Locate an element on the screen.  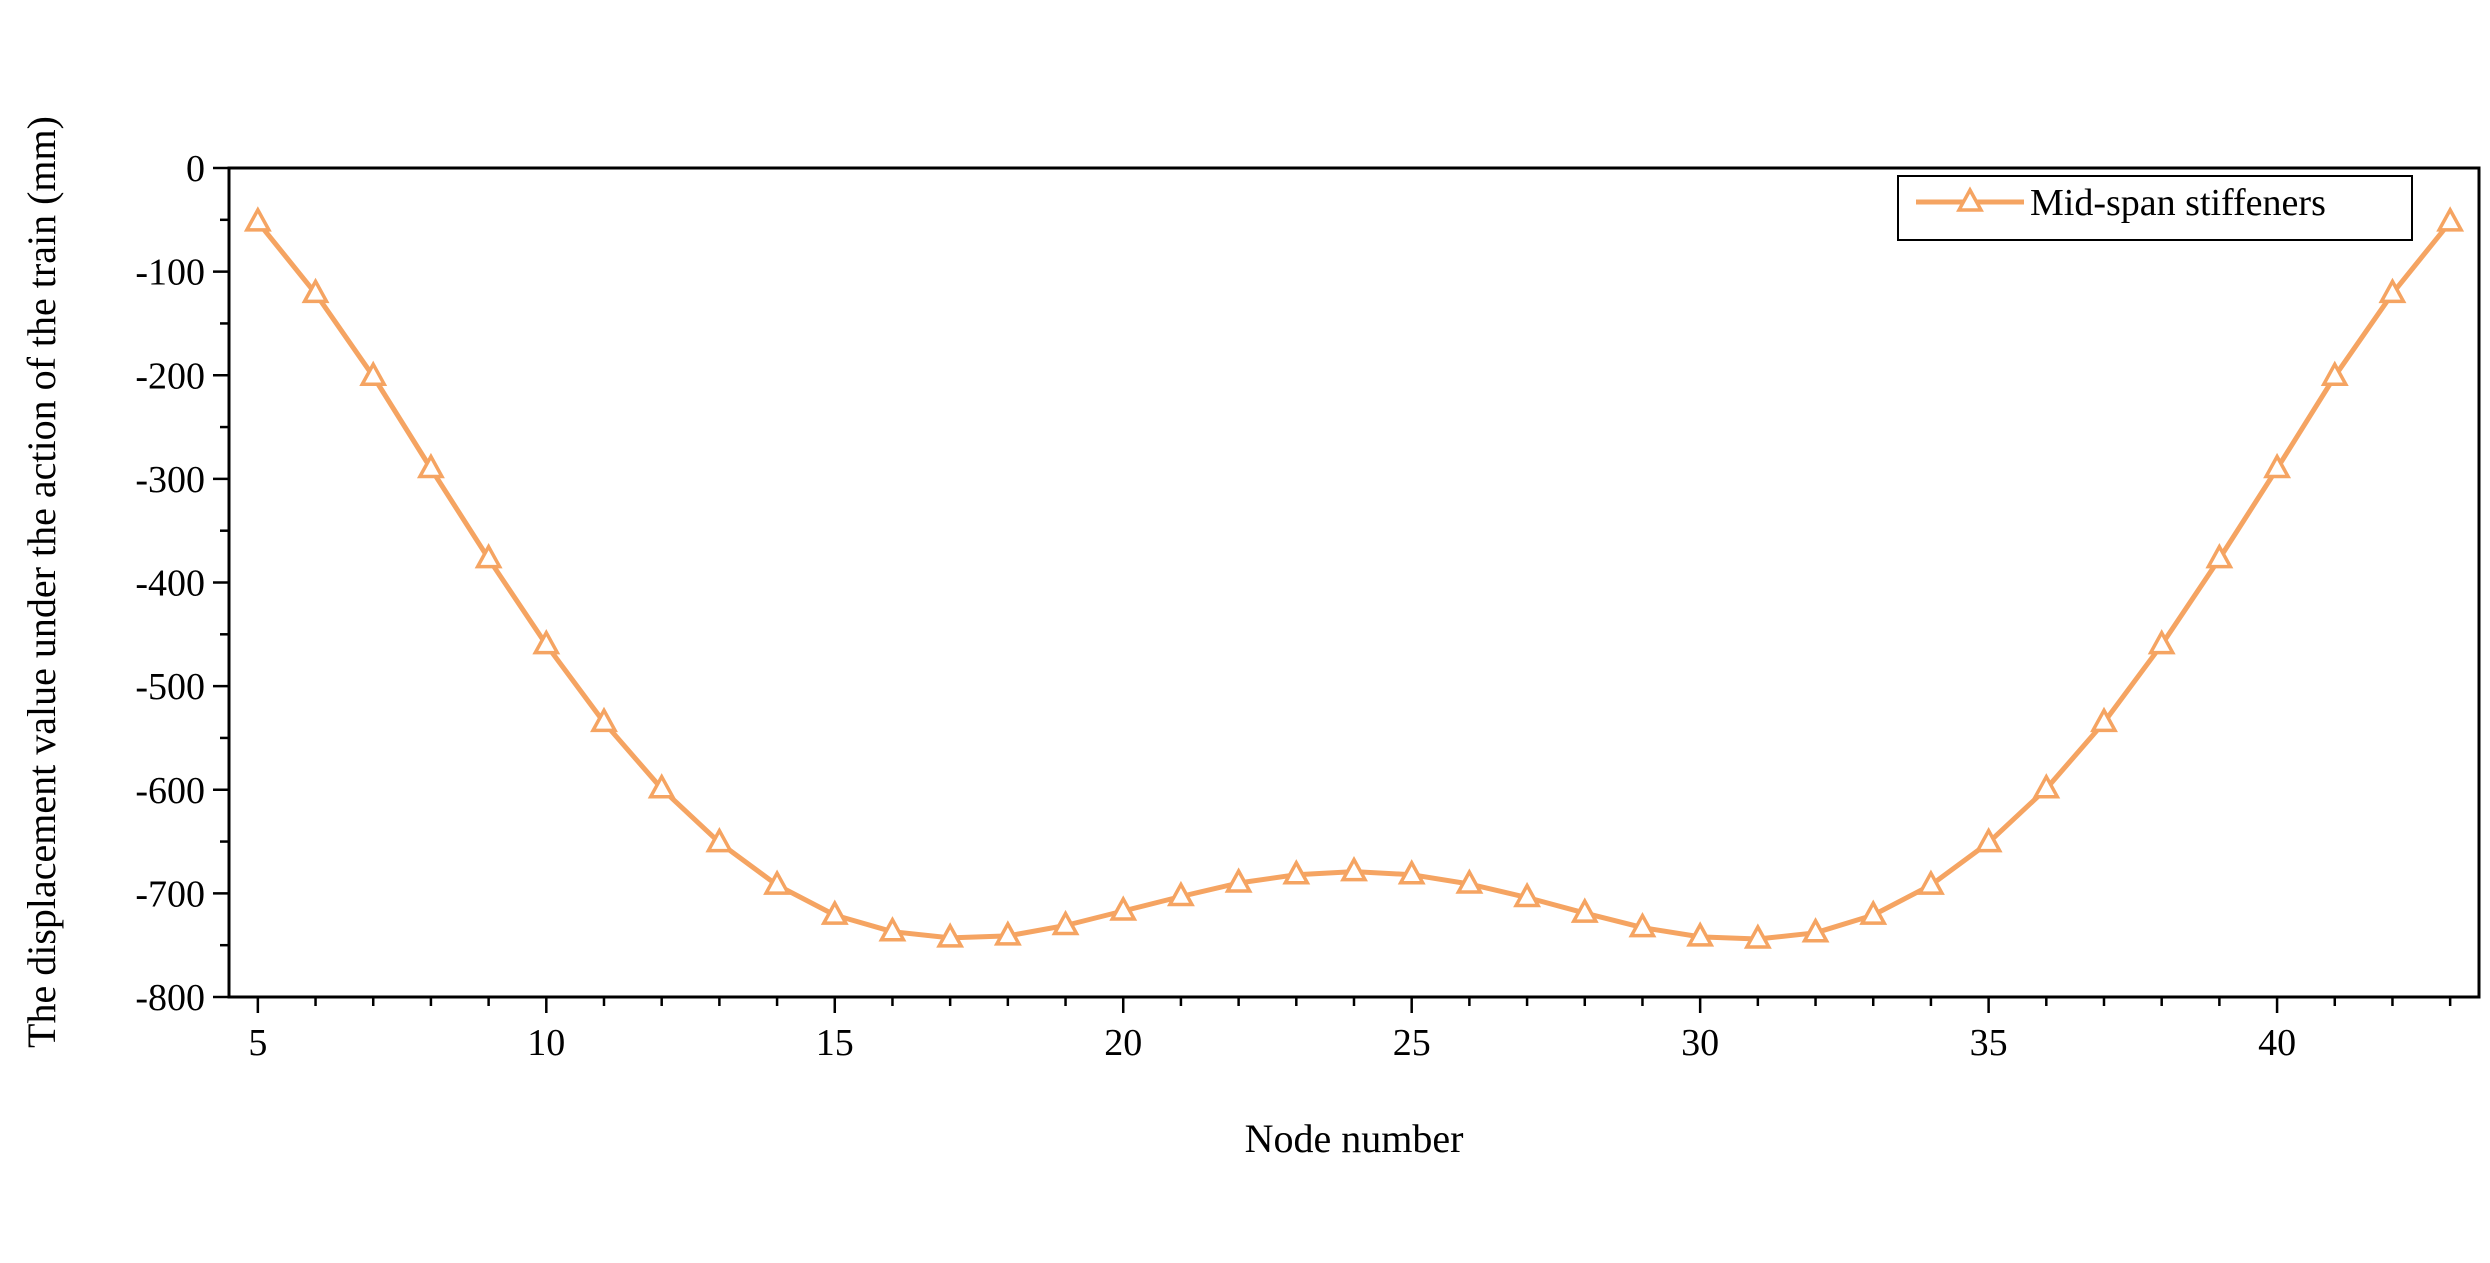
legend-box is located at coordinates (2155, 208).